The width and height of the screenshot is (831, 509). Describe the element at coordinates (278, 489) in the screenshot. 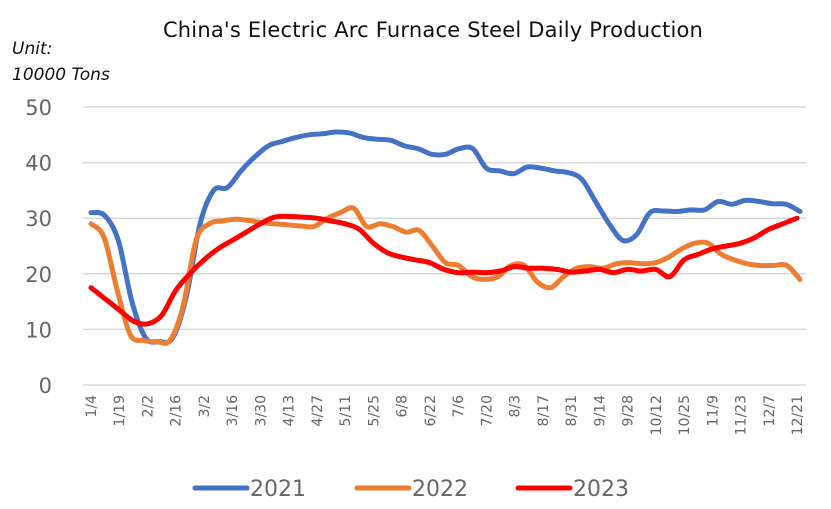

I see `legend-label-2021: 2021` at that location.